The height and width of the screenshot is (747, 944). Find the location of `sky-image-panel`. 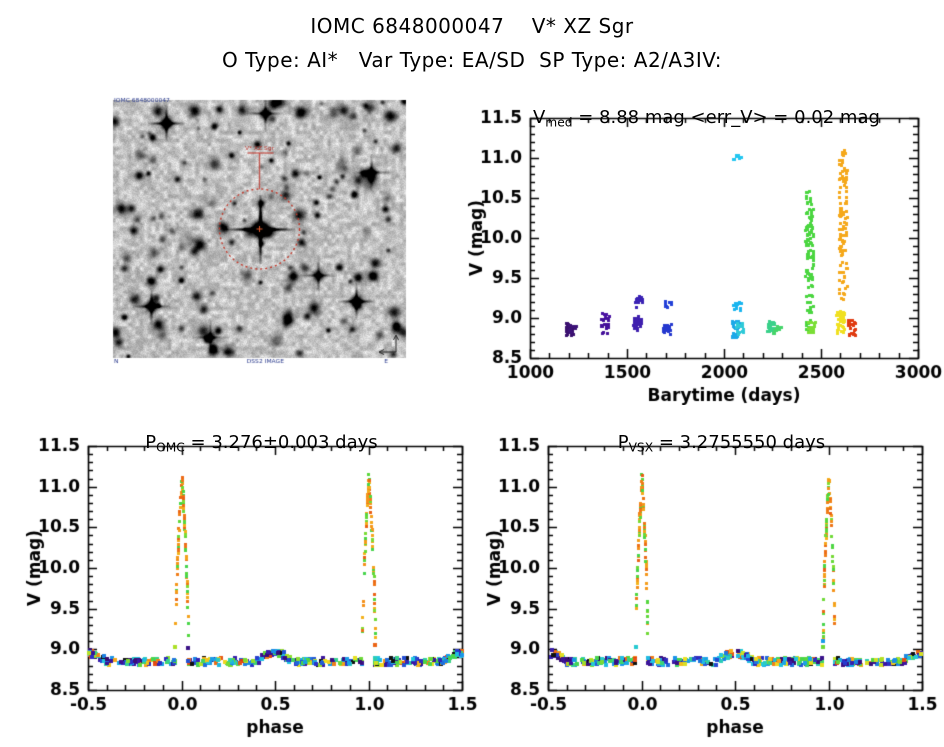

sky-image-panel is located at coordinates (257, 230).